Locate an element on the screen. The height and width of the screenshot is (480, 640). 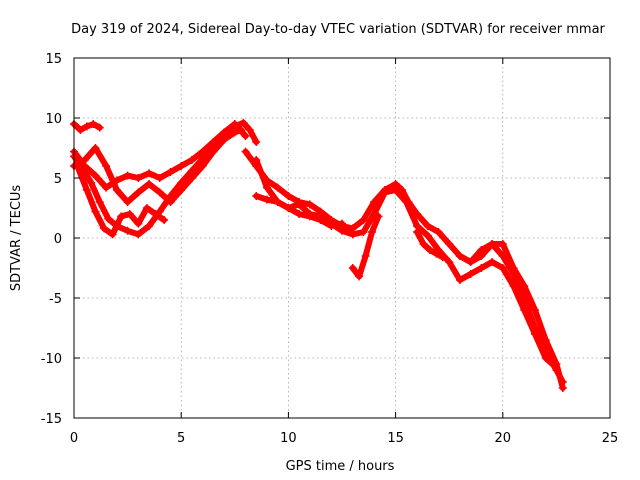
x-tick-label: 5 is located at coordinates (181, 438).